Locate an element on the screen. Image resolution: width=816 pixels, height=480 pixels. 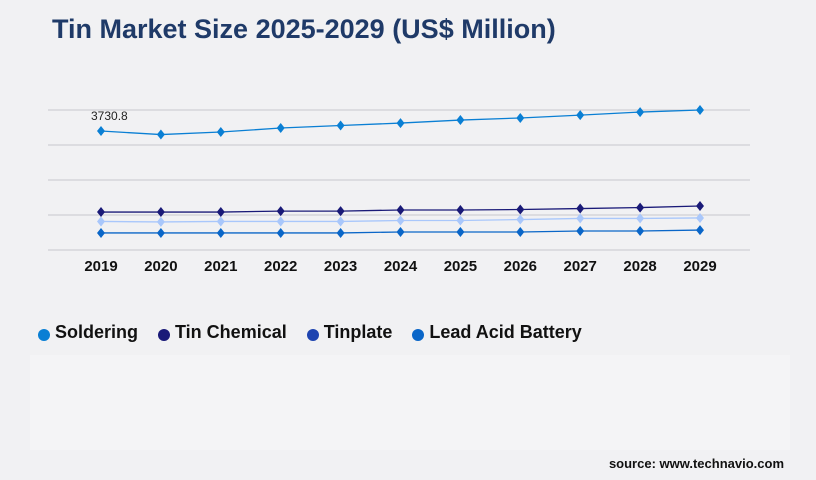
legend-item: Tin Chemical is located at coordinates (222, 332).